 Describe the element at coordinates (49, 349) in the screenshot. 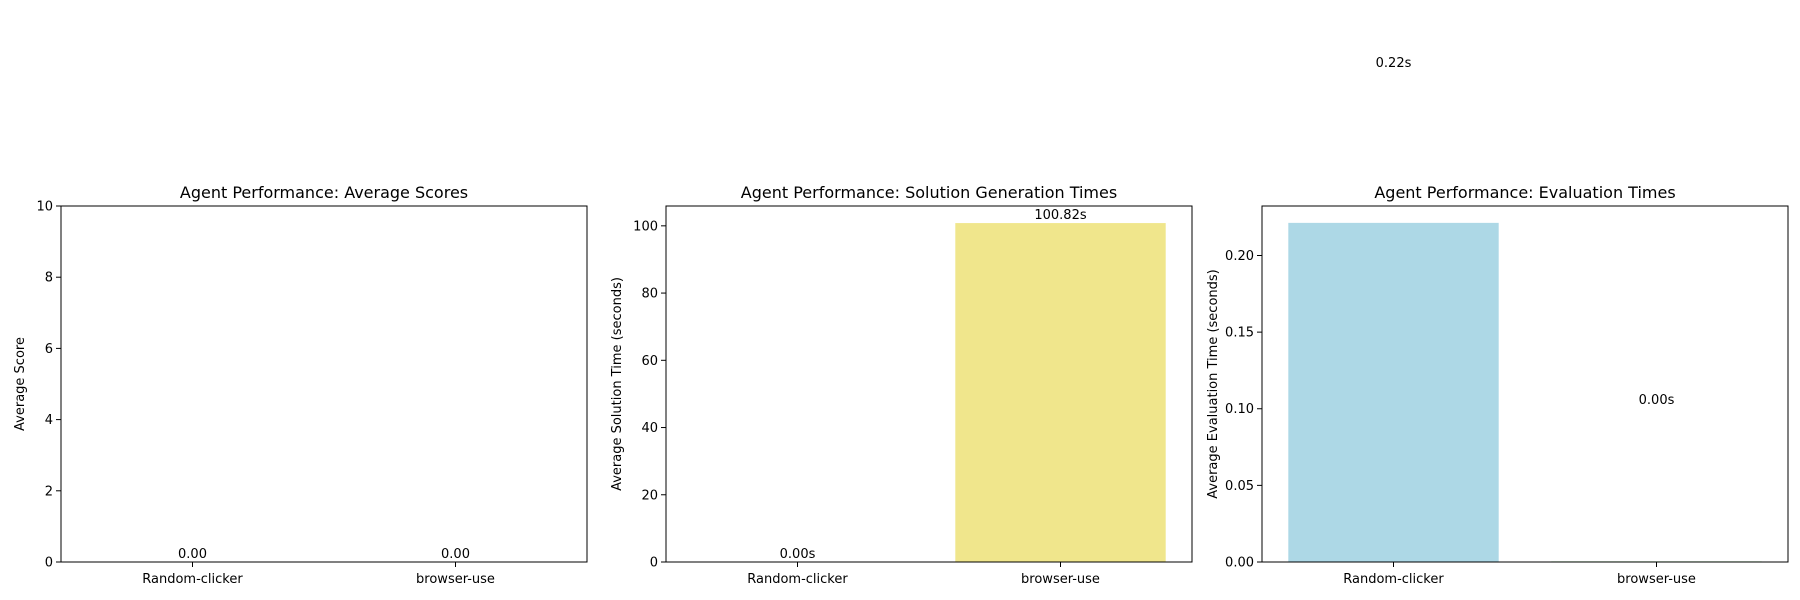

I see `y-tick-label: 6` at that location.